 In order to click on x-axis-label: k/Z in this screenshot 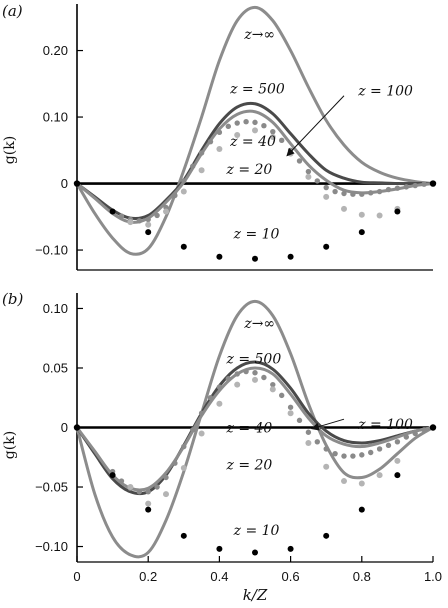, I will do `click(255, 595)`.